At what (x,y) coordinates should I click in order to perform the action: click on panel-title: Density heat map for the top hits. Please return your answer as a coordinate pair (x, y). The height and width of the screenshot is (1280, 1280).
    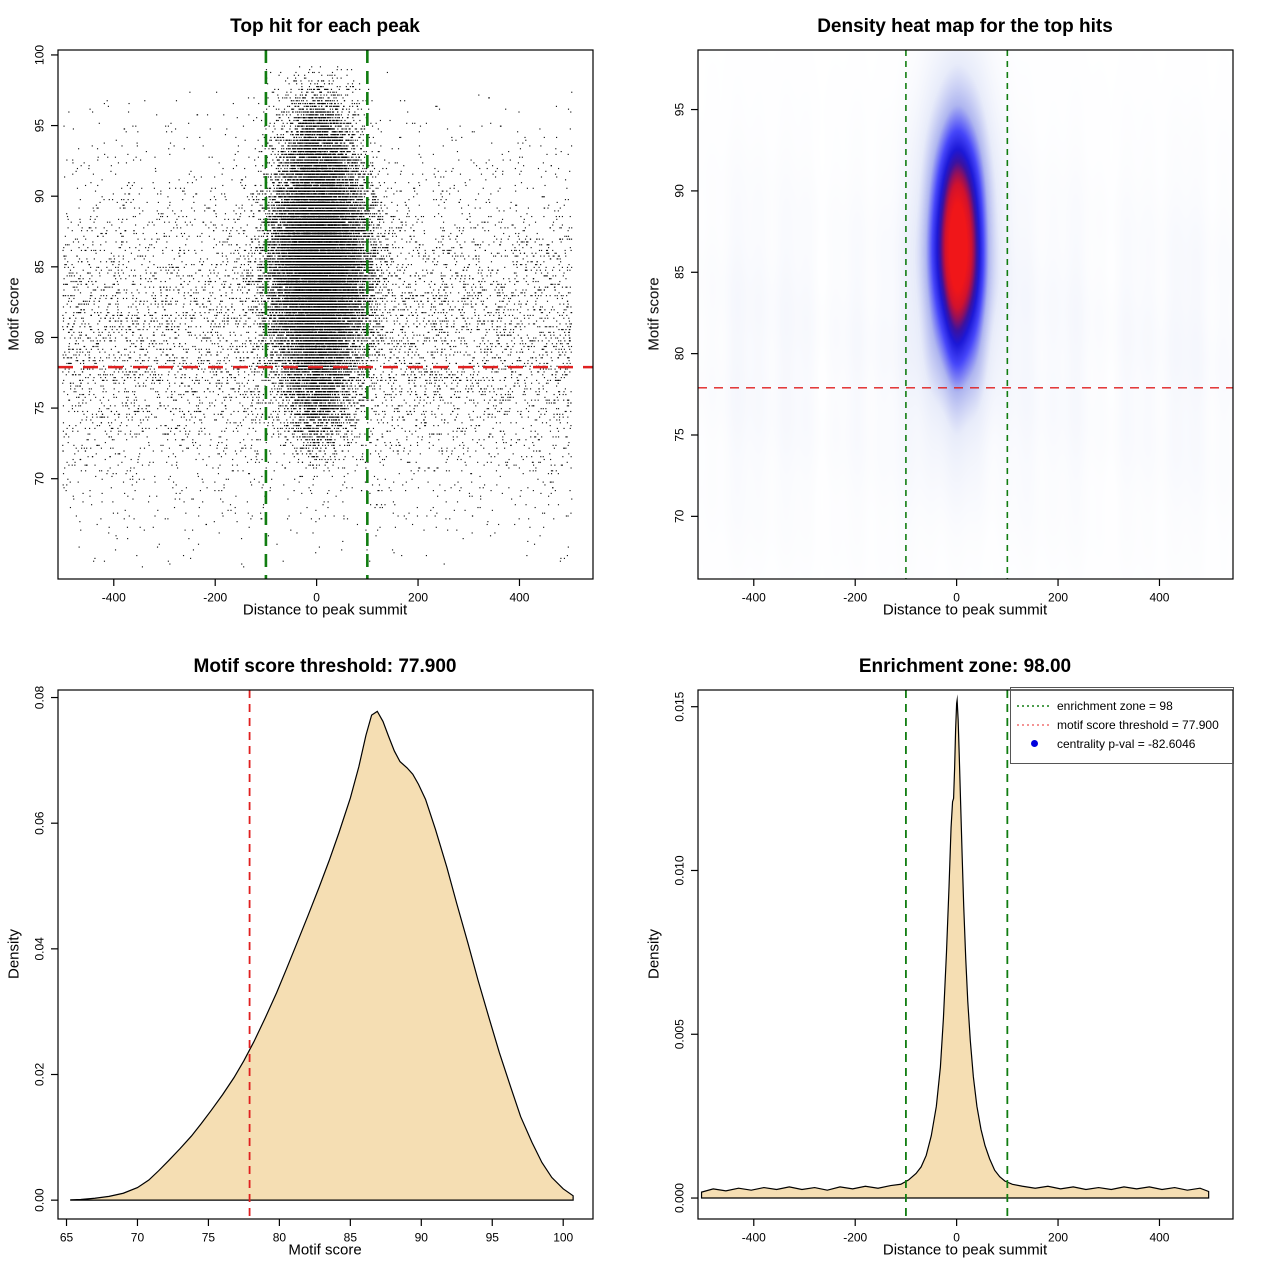
    Looking at the image, I should click on (965, 26).